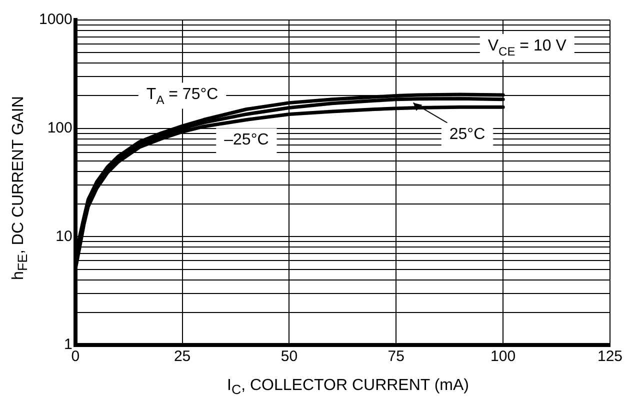  What do you see at coordinates (246, 140) in the screenshot?
I see `annotation: –25°C` at bounding box center [246, 140].